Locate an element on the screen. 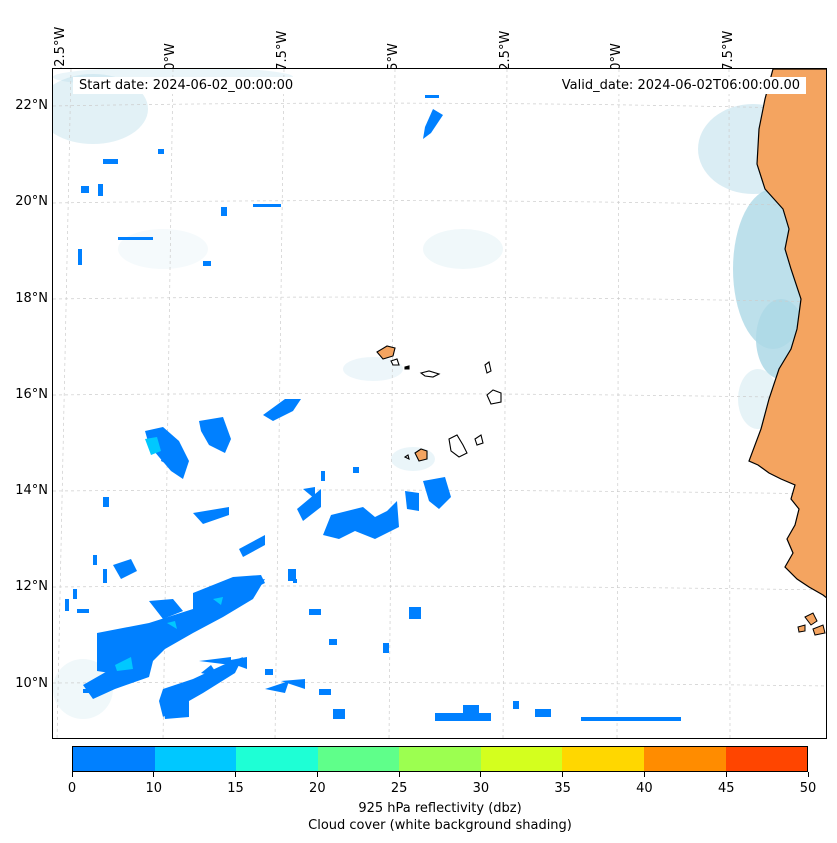 This screenshot has height=843, width=837. lat-label-16n: 16°N is located at coordinates (31, 394).